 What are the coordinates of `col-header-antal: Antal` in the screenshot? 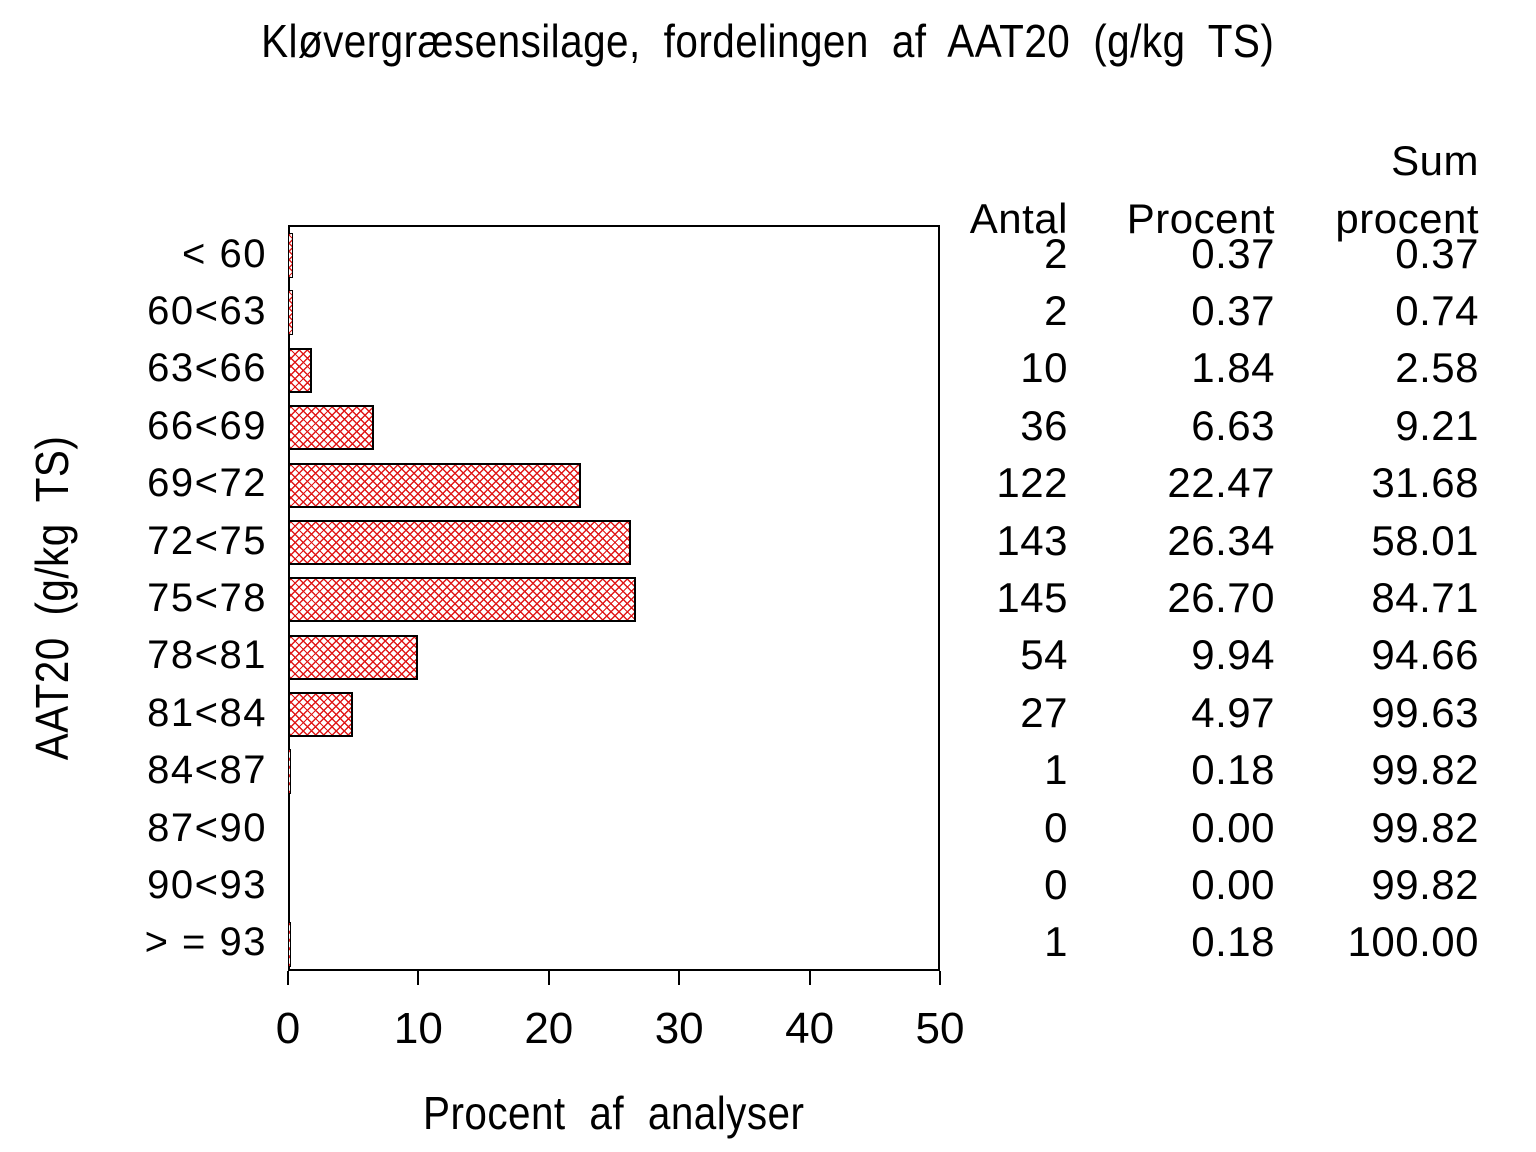 It's located at (1018, 218).